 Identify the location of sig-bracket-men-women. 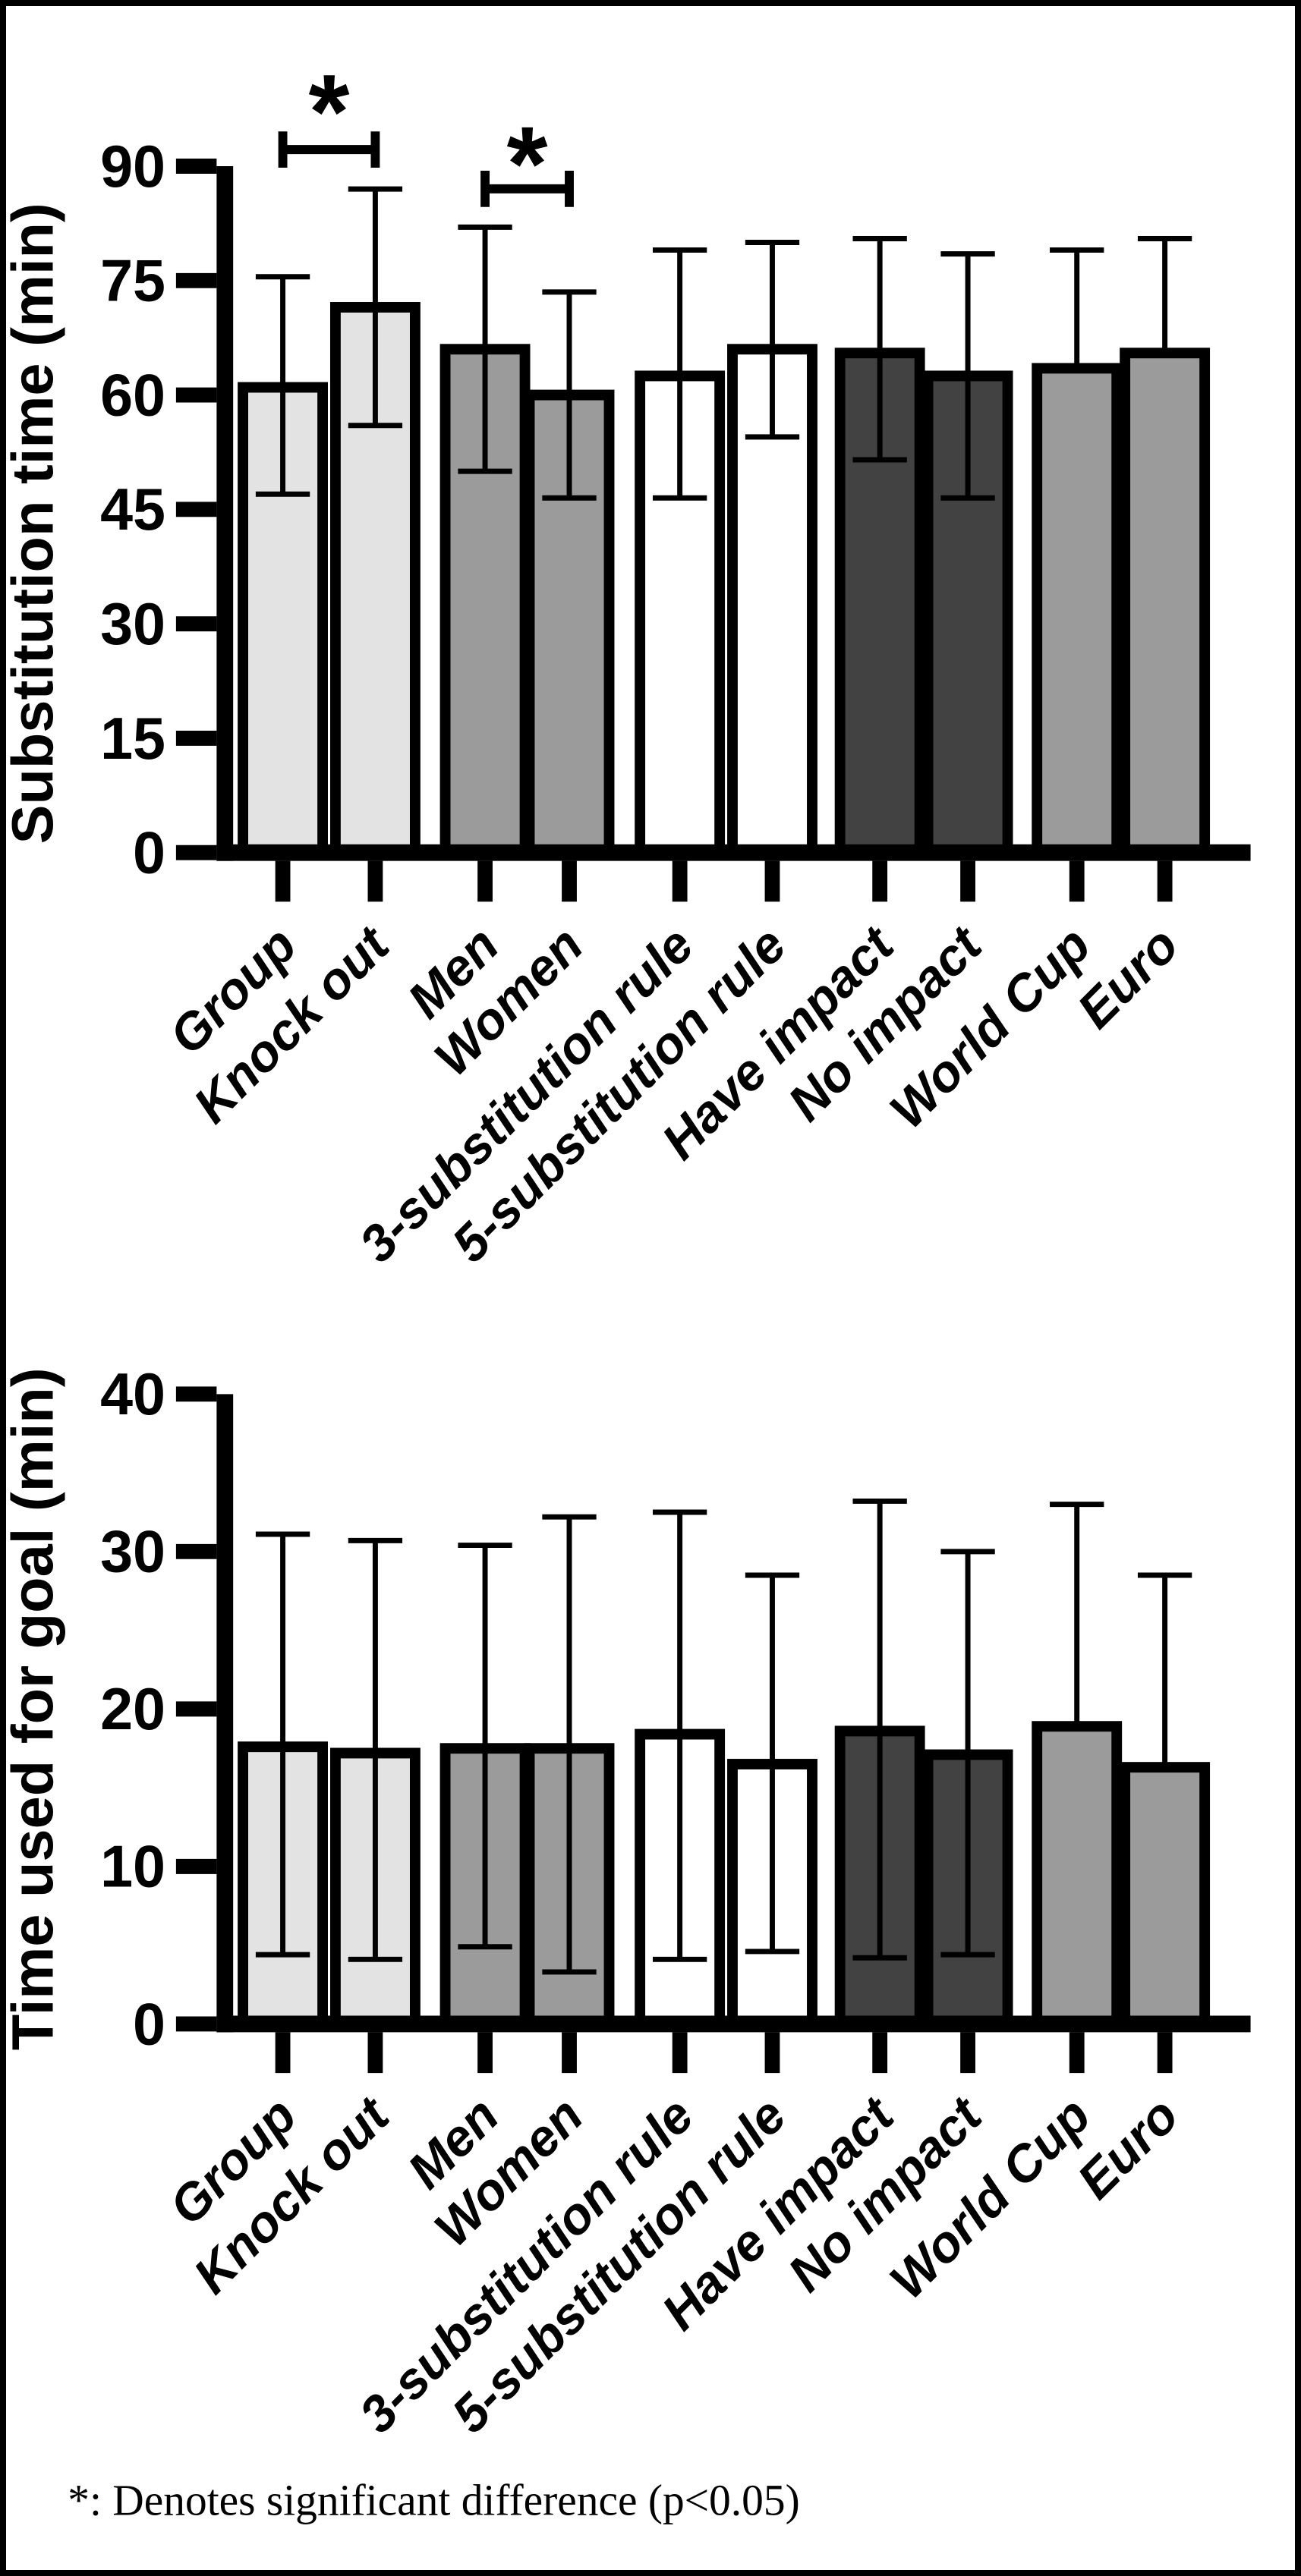
(527, 188).